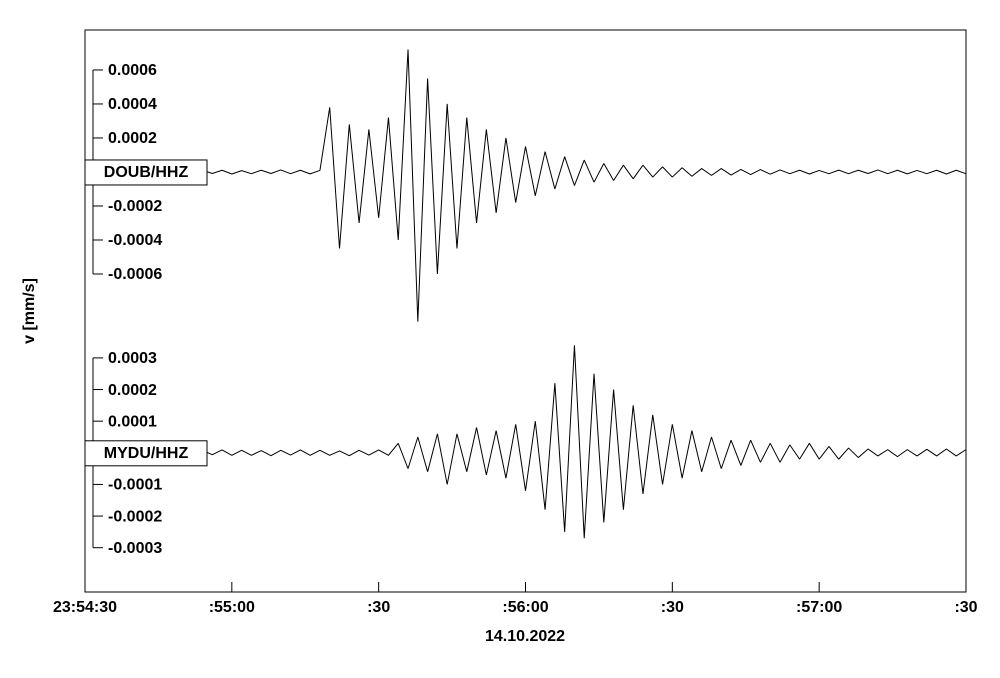 The image size is (1000, 678). What do you see at coordinates (135, 240) in the screenshot?
I see `y-tick-label: -0.0004` at bounding box center [135, 240].